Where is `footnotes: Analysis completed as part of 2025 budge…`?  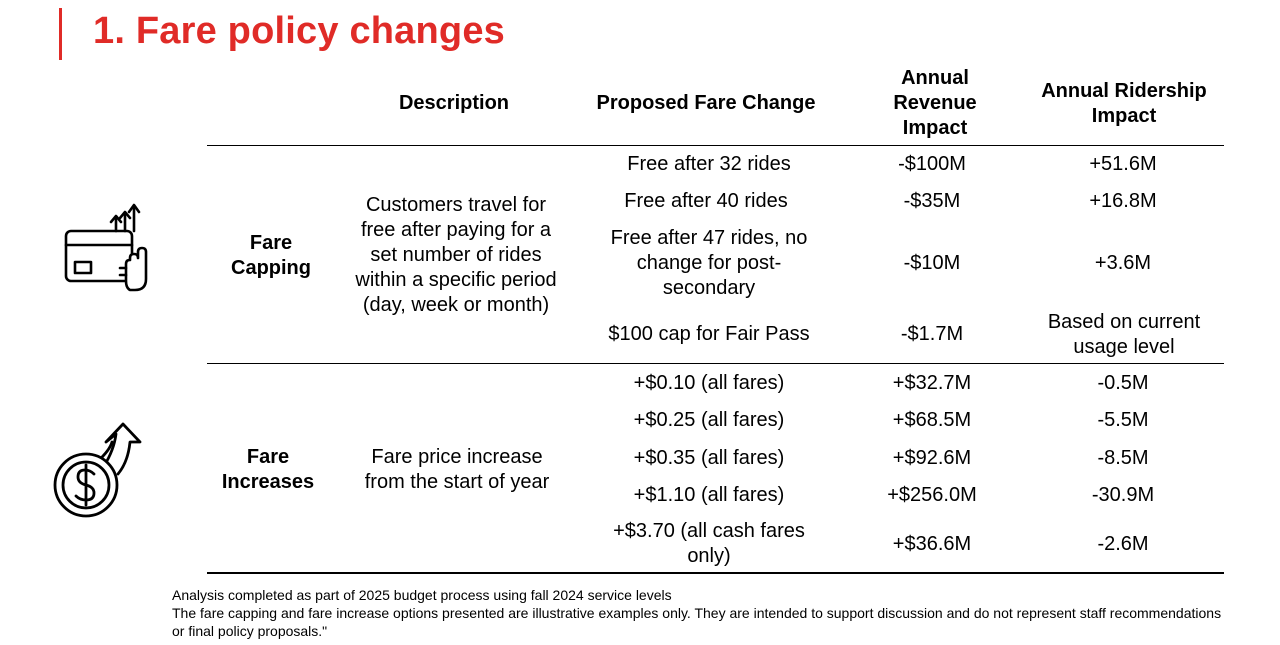 footnotes: Analysis completed as part of 2025 budge… is located at coordinates (702, 613).